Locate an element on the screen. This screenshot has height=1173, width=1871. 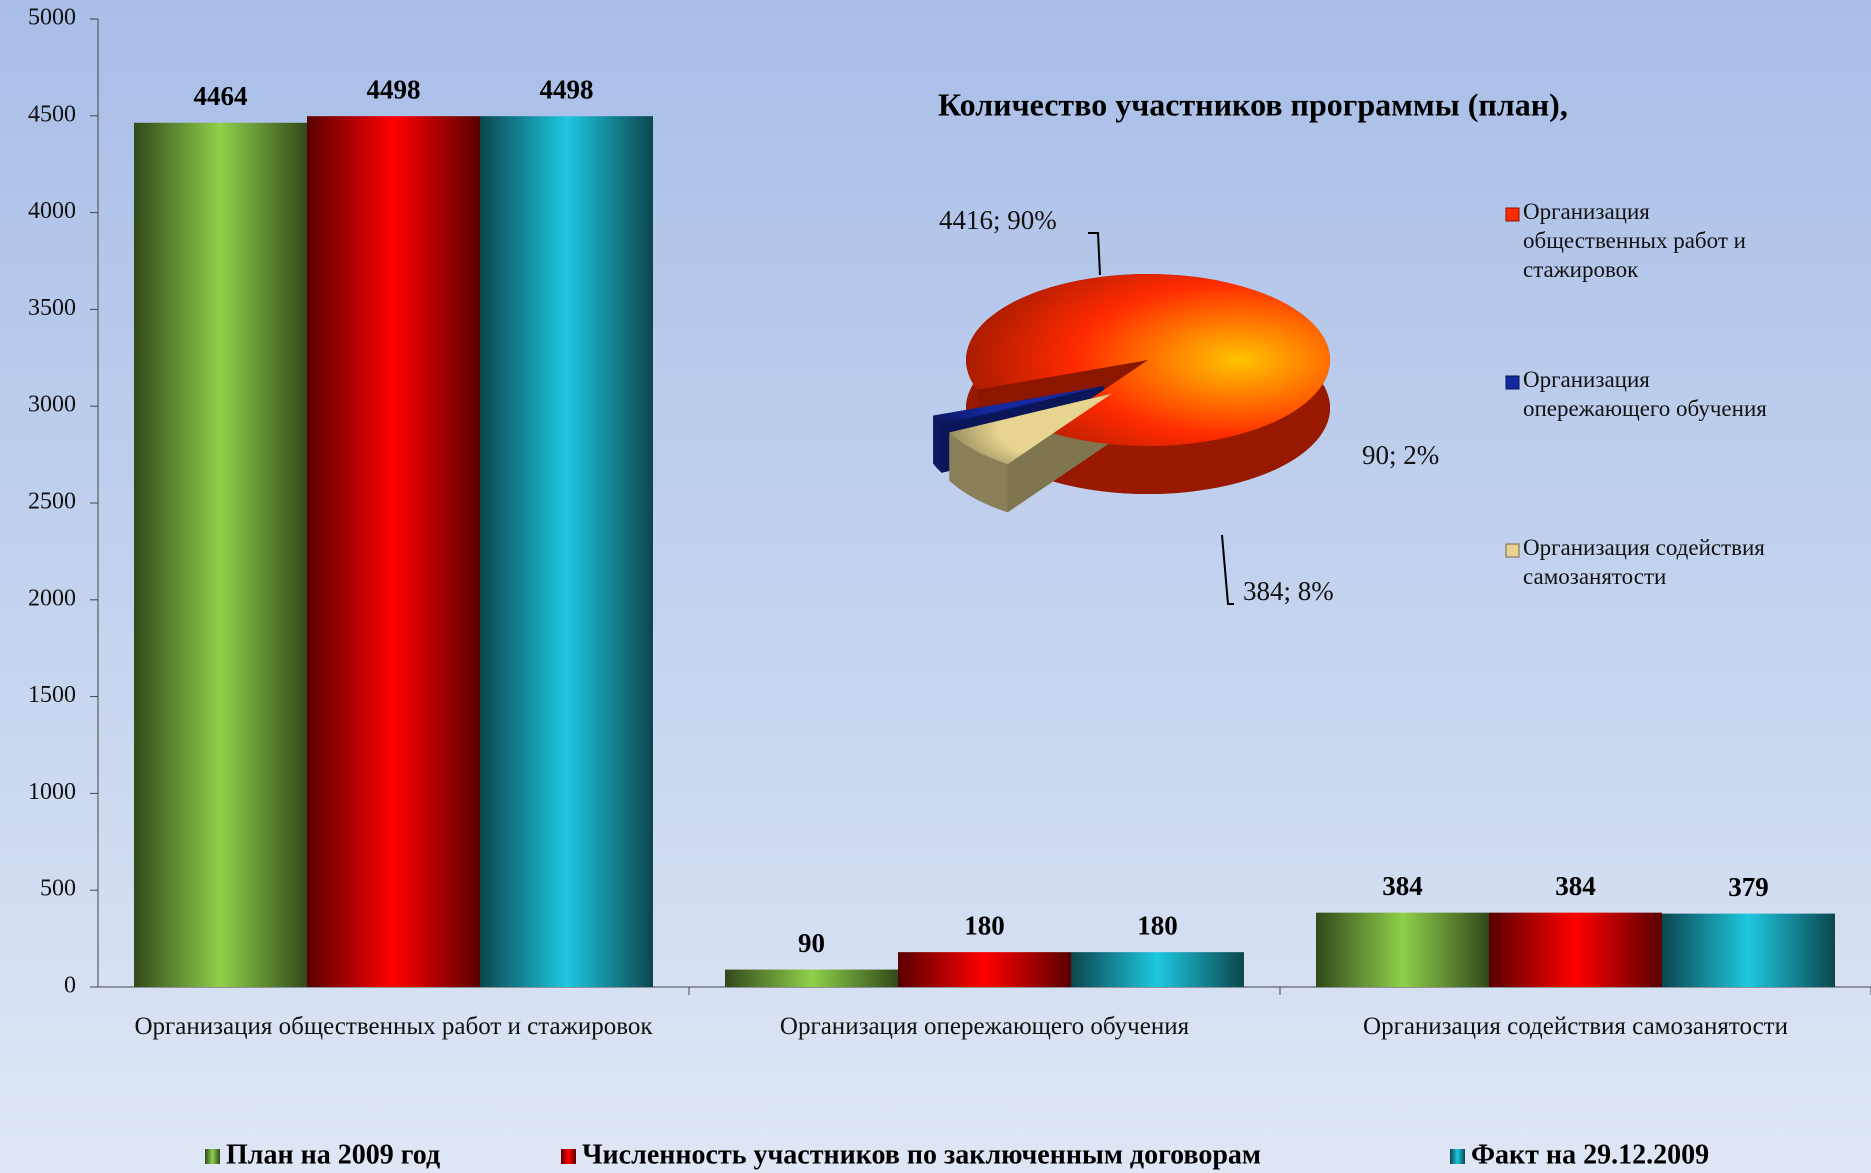
pie-title: Количество участников программы (план), is located at coordinates (1253, 104).